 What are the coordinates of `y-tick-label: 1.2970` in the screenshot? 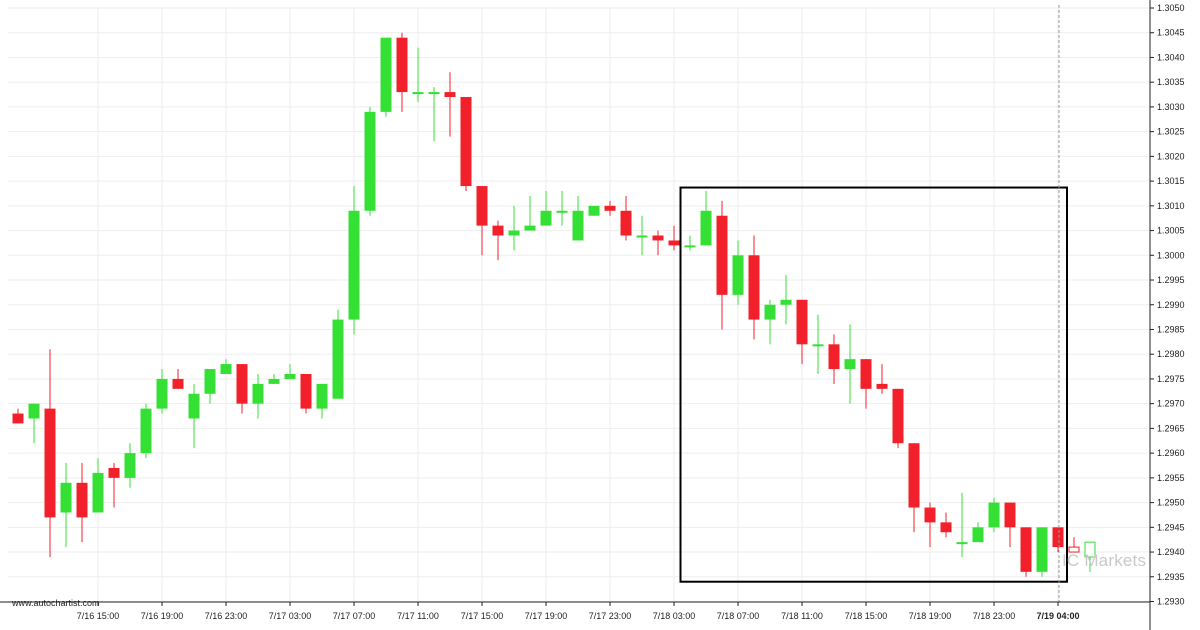 It's located at (1171, 404).